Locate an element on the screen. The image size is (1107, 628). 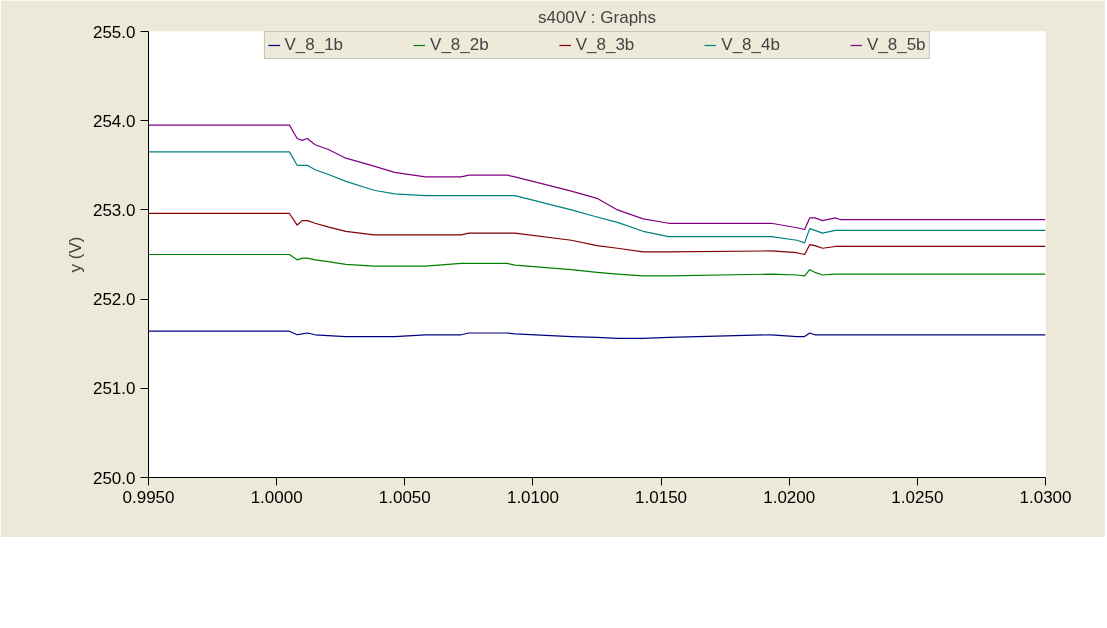
y-tick-label: 254.0 is located at coordinates (114, 121).